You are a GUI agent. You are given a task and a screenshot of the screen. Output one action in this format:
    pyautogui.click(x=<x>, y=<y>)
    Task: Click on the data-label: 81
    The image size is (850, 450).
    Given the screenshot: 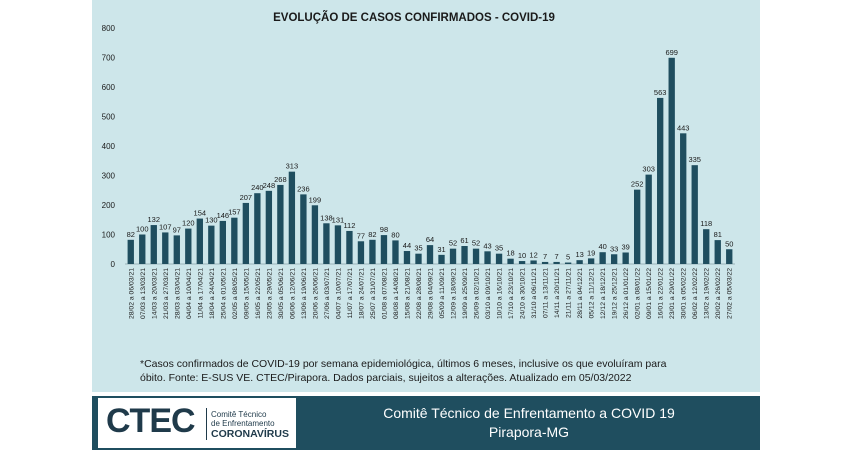 What is the action you would take?
    pyautogui.click(x=718, y=234)
    